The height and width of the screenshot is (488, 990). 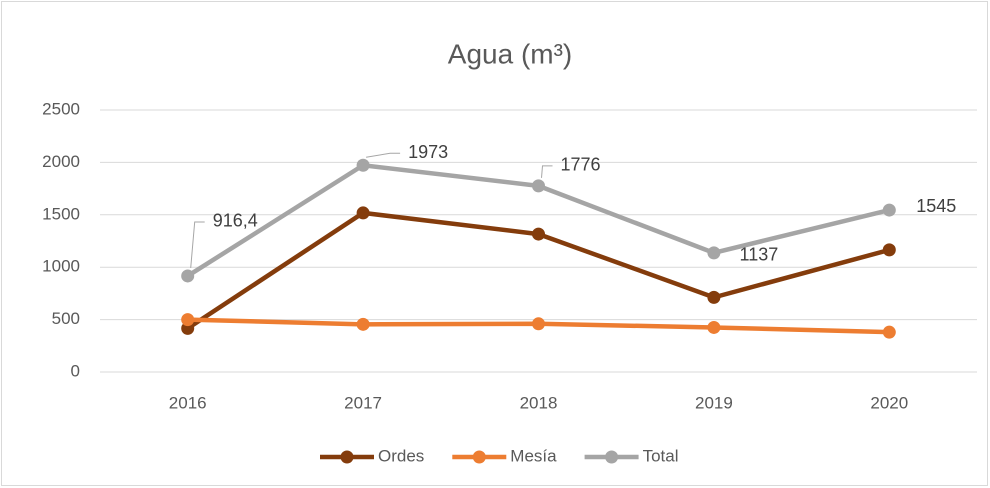 I want to click on y-tick-label: 1500, so click(x=61, y=213).